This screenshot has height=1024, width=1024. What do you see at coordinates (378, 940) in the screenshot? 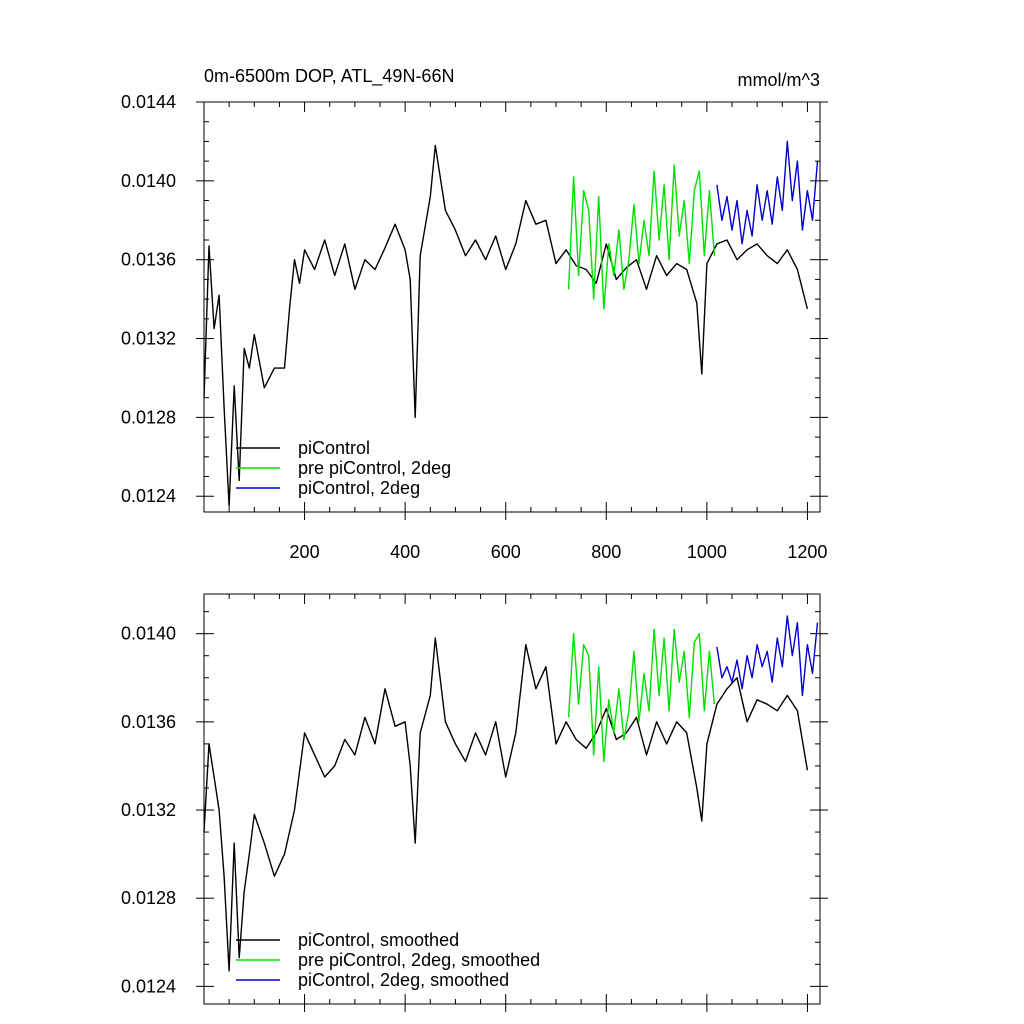
I see `legend-label: piControl, smoothed` at bounding box center [378, 940].